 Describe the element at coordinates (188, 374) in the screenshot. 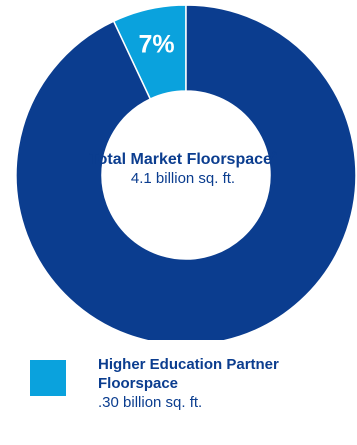

I see `legend-label: Higher Education Partner Floorspace` at that location.